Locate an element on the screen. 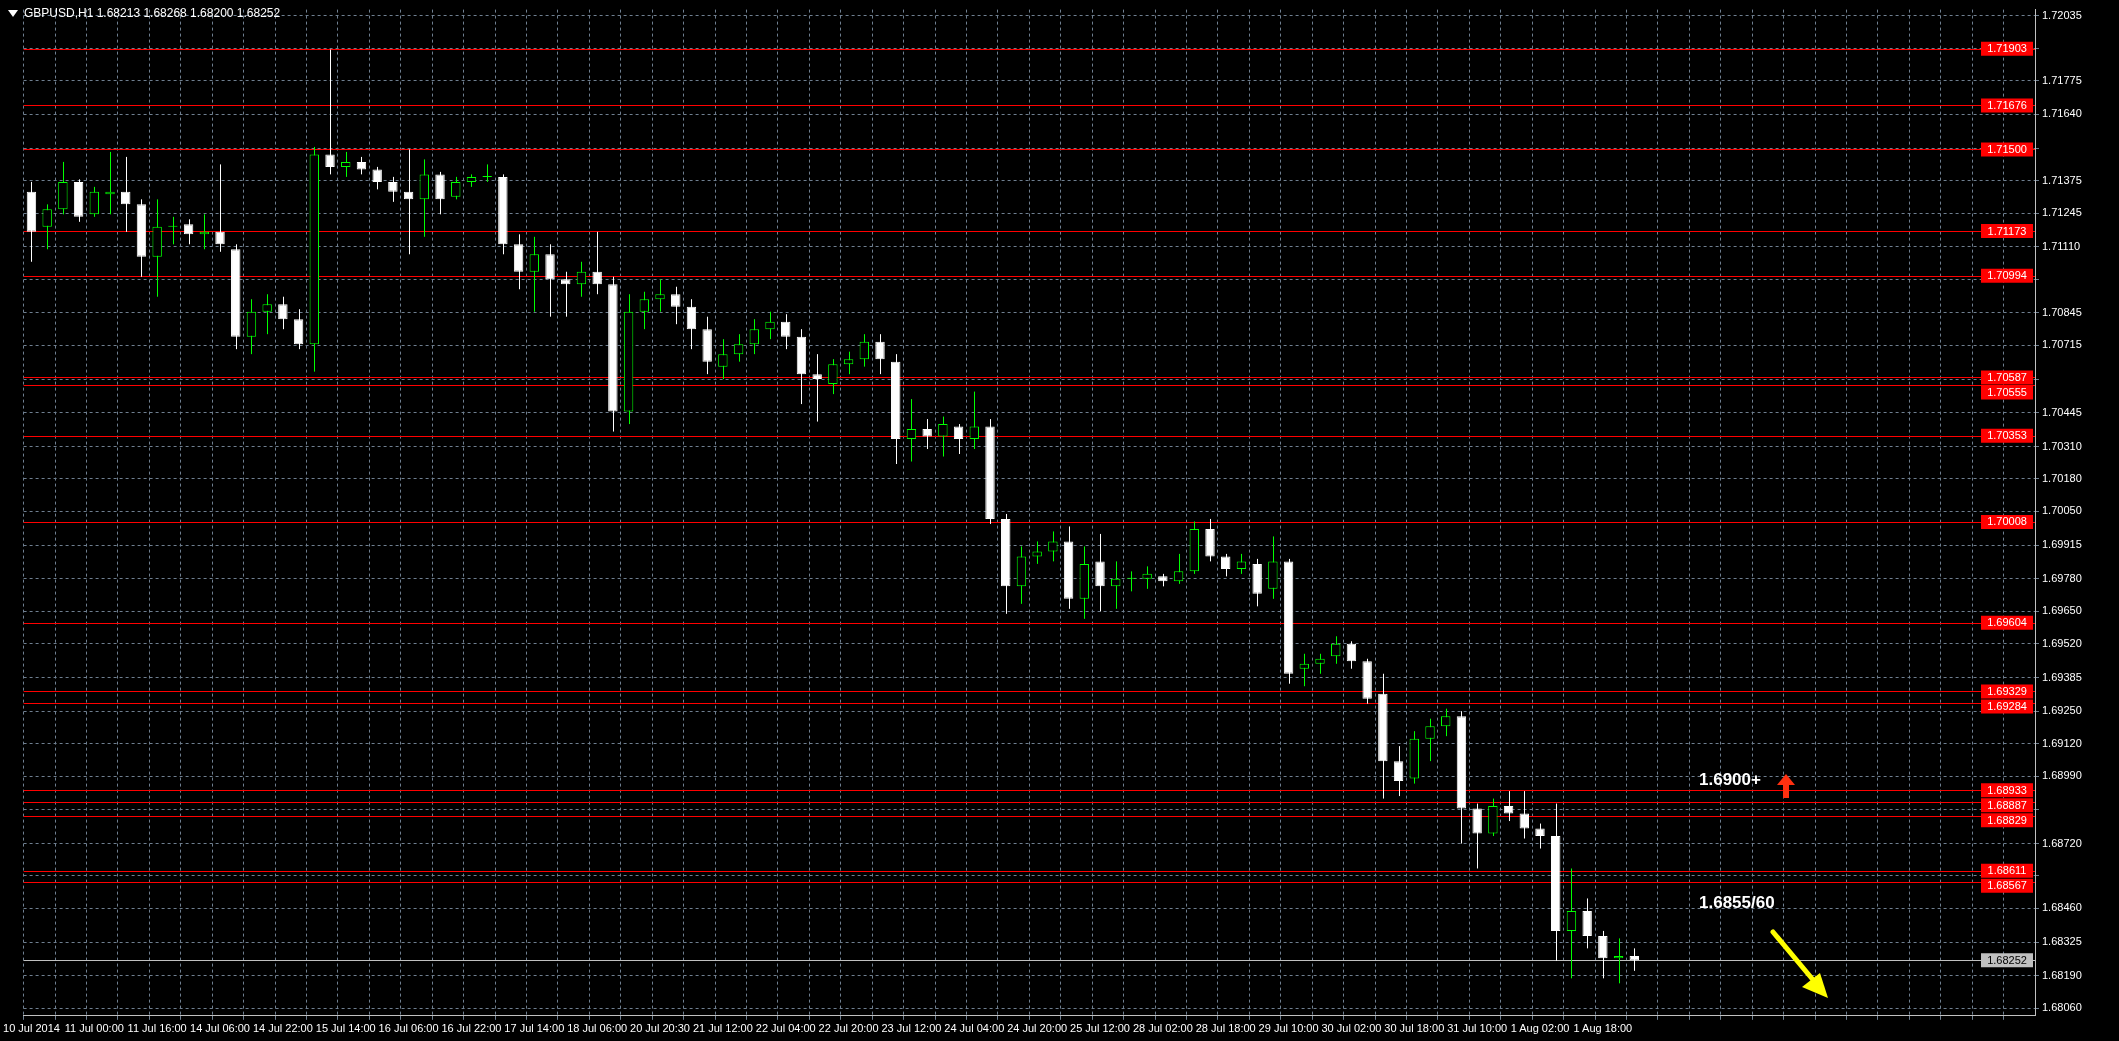  y-tick-label: 1.68460 is located at coordinates (2062, 907).